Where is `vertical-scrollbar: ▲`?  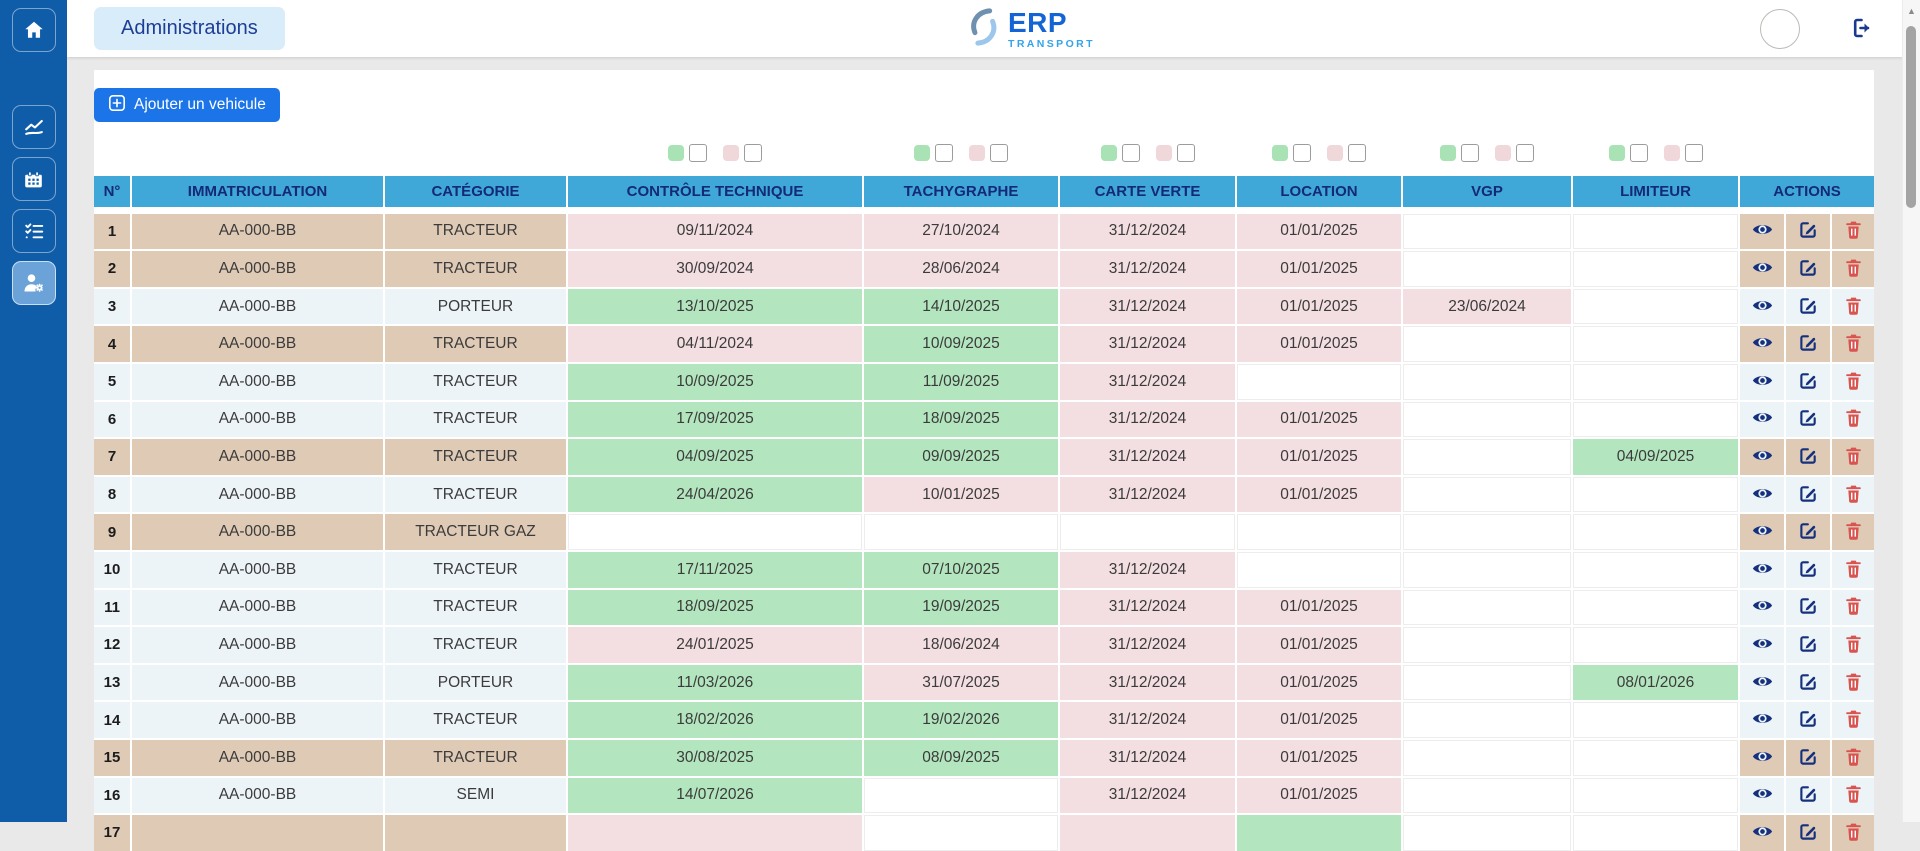 vertical-scrollbar: ▲ is located at coordinates (1911, 411).